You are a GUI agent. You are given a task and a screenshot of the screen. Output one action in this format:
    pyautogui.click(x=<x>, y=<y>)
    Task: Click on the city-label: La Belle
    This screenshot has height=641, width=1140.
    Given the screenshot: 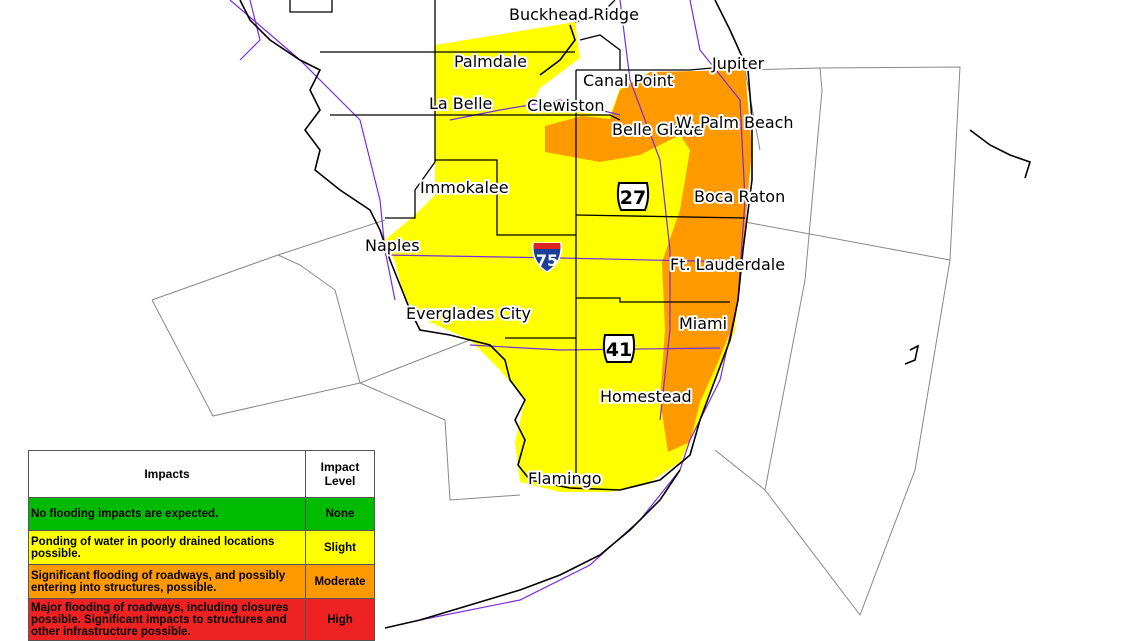 What is the action you would take?
    pyautogui.click(x=460, y=103)
    